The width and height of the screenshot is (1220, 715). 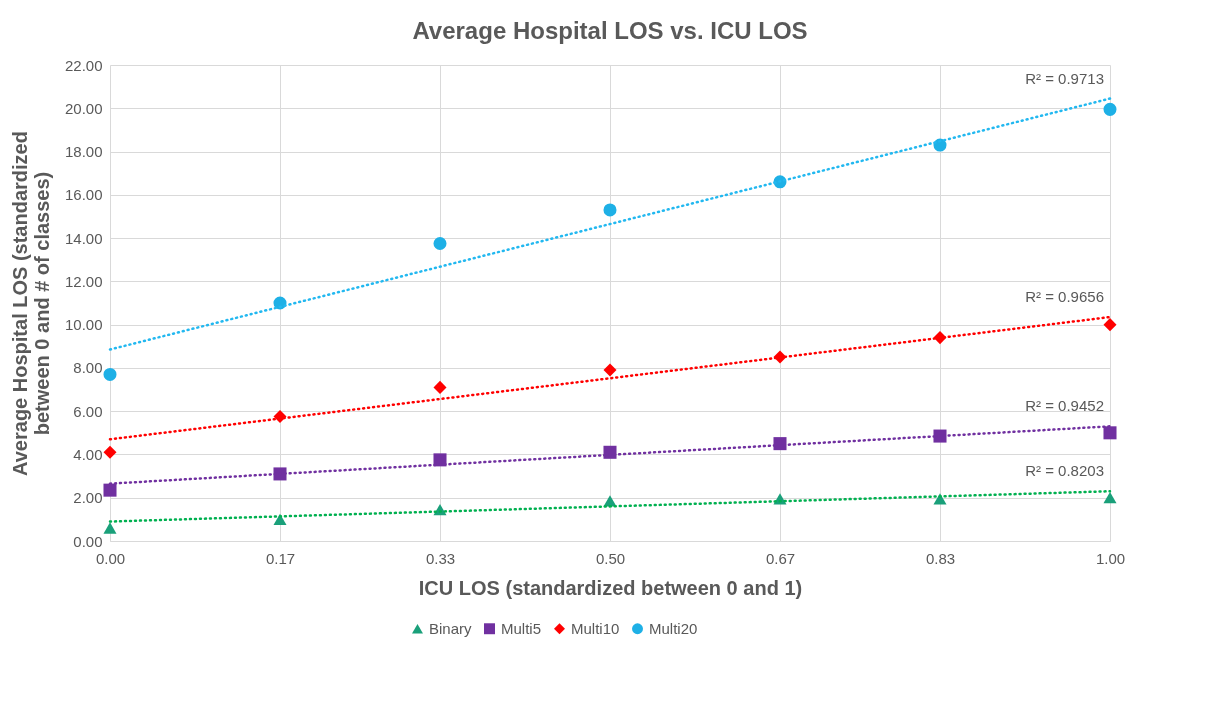 What do you see at coordinates (110, 558) in the screenshot?
I see `x-tick-label: 0.00` at bounding box center [110, 558].